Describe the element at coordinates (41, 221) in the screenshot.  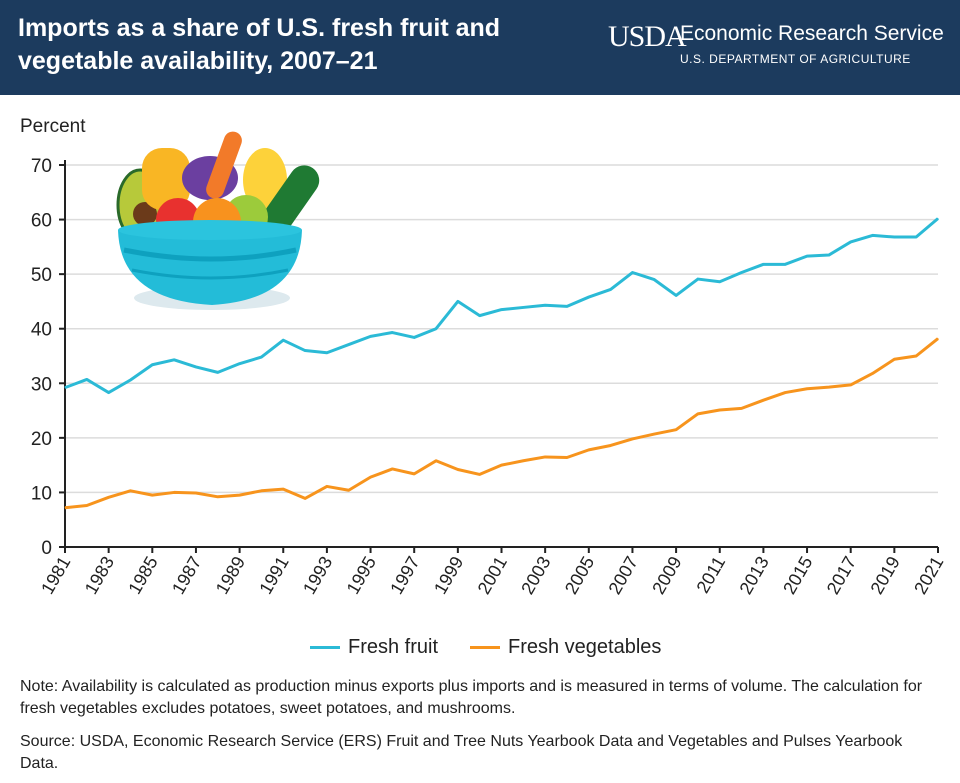
I see `y-tick-label: 60` at that location.